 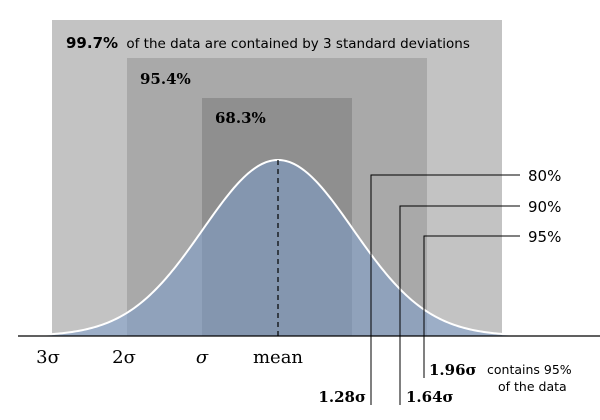 What do you see at coordinates (544, 207) in the screenshot?
I see `callout-90-percent: 90%` at bounding box center [544, 207].